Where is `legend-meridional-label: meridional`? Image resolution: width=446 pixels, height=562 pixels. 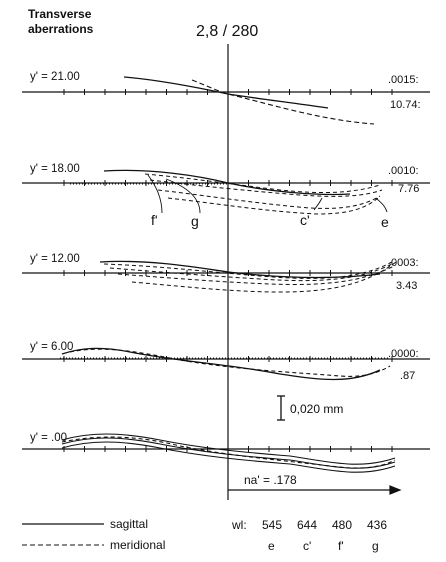 legend-meridional-label: meridional is located at coordinates (137, 545).